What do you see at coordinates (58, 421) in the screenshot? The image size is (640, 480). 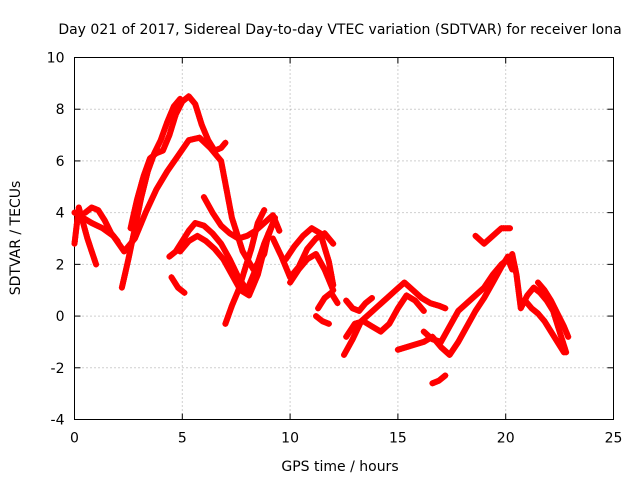 I see `y-tick-label: -4` at bounding box center [58, 421].